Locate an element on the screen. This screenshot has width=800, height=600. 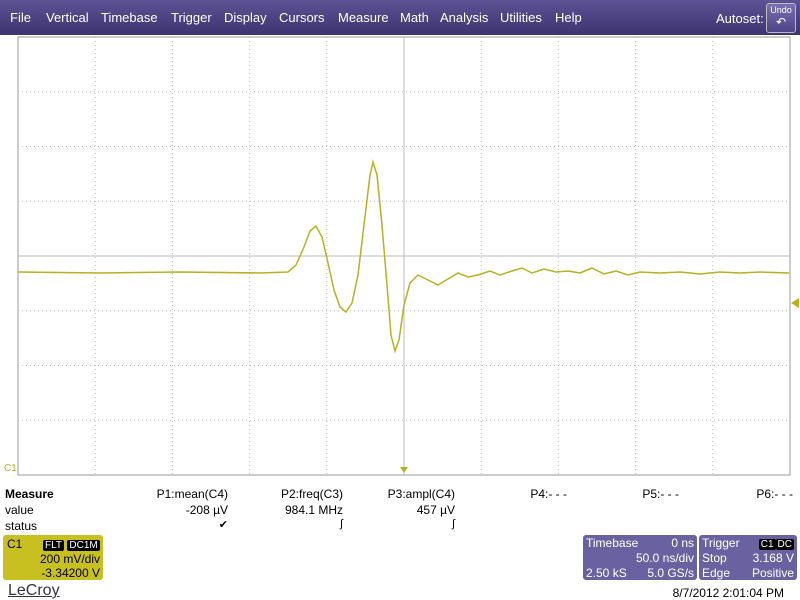
param-name: P3:ampl(C4) is located at coordinates (421, 494).